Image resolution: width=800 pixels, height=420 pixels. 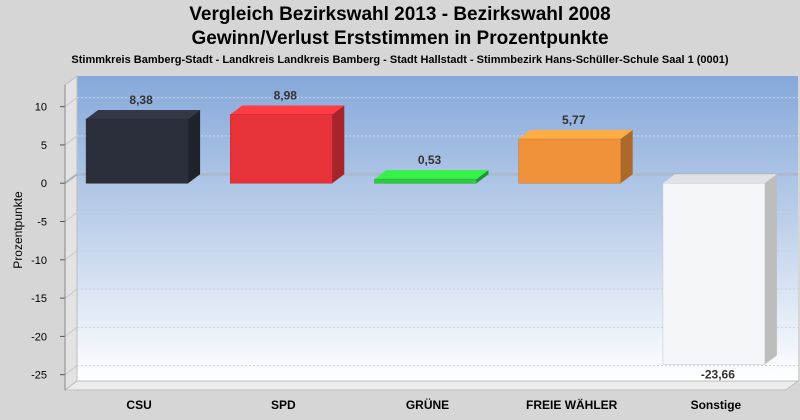 I want to click on y-axis-label: Prozentpunkte, so click(x=18, y=230).